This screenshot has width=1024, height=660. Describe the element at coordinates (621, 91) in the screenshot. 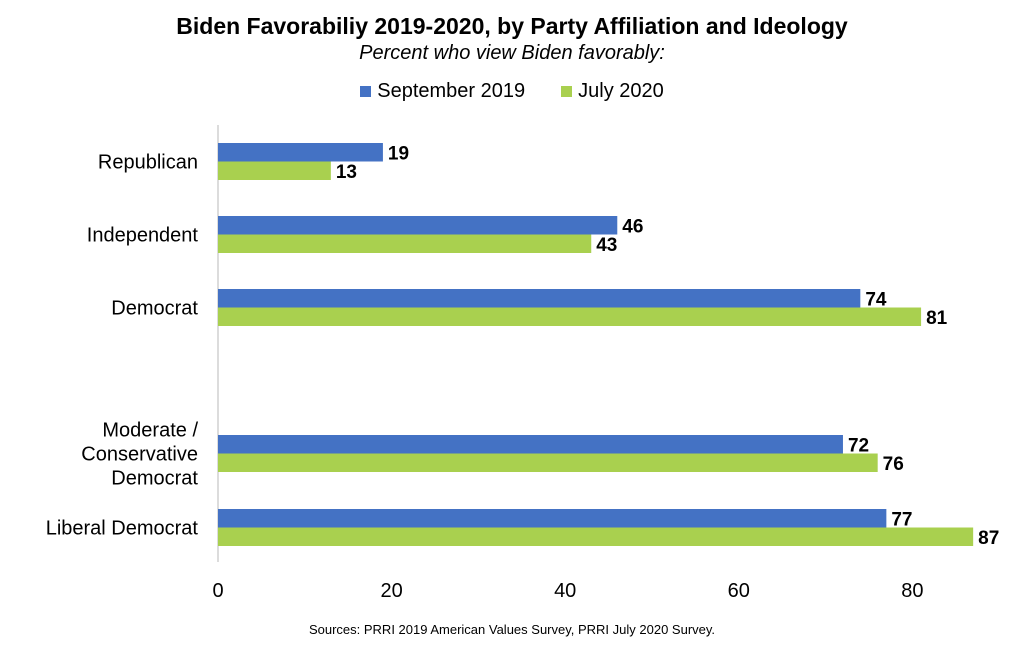

I see `legend-label-series-2: July 2020` at that location.